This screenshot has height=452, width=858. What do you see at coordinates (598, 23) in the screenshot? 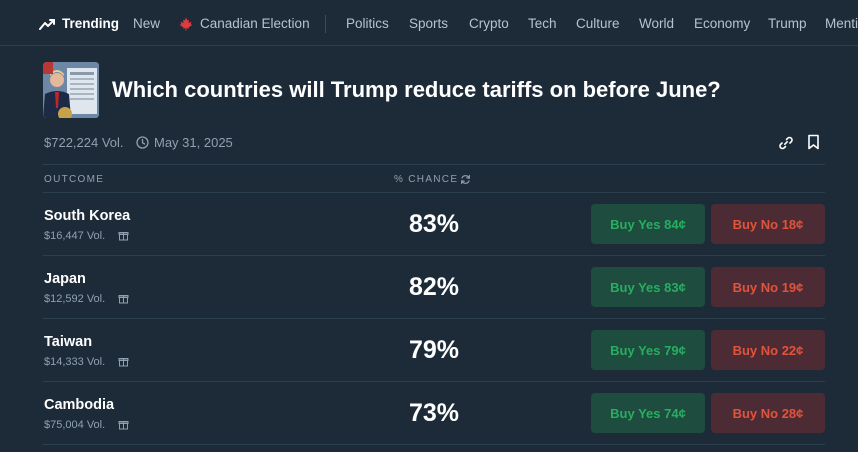
I see `nav-culture: Culture` at bounding box center [598, 23].